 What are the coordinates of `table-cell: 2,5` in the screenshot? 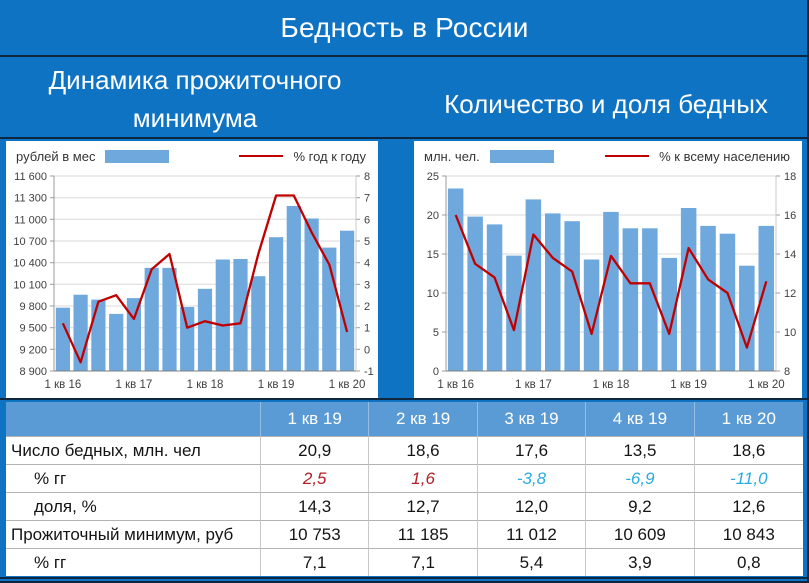 It's located at (315, 478).